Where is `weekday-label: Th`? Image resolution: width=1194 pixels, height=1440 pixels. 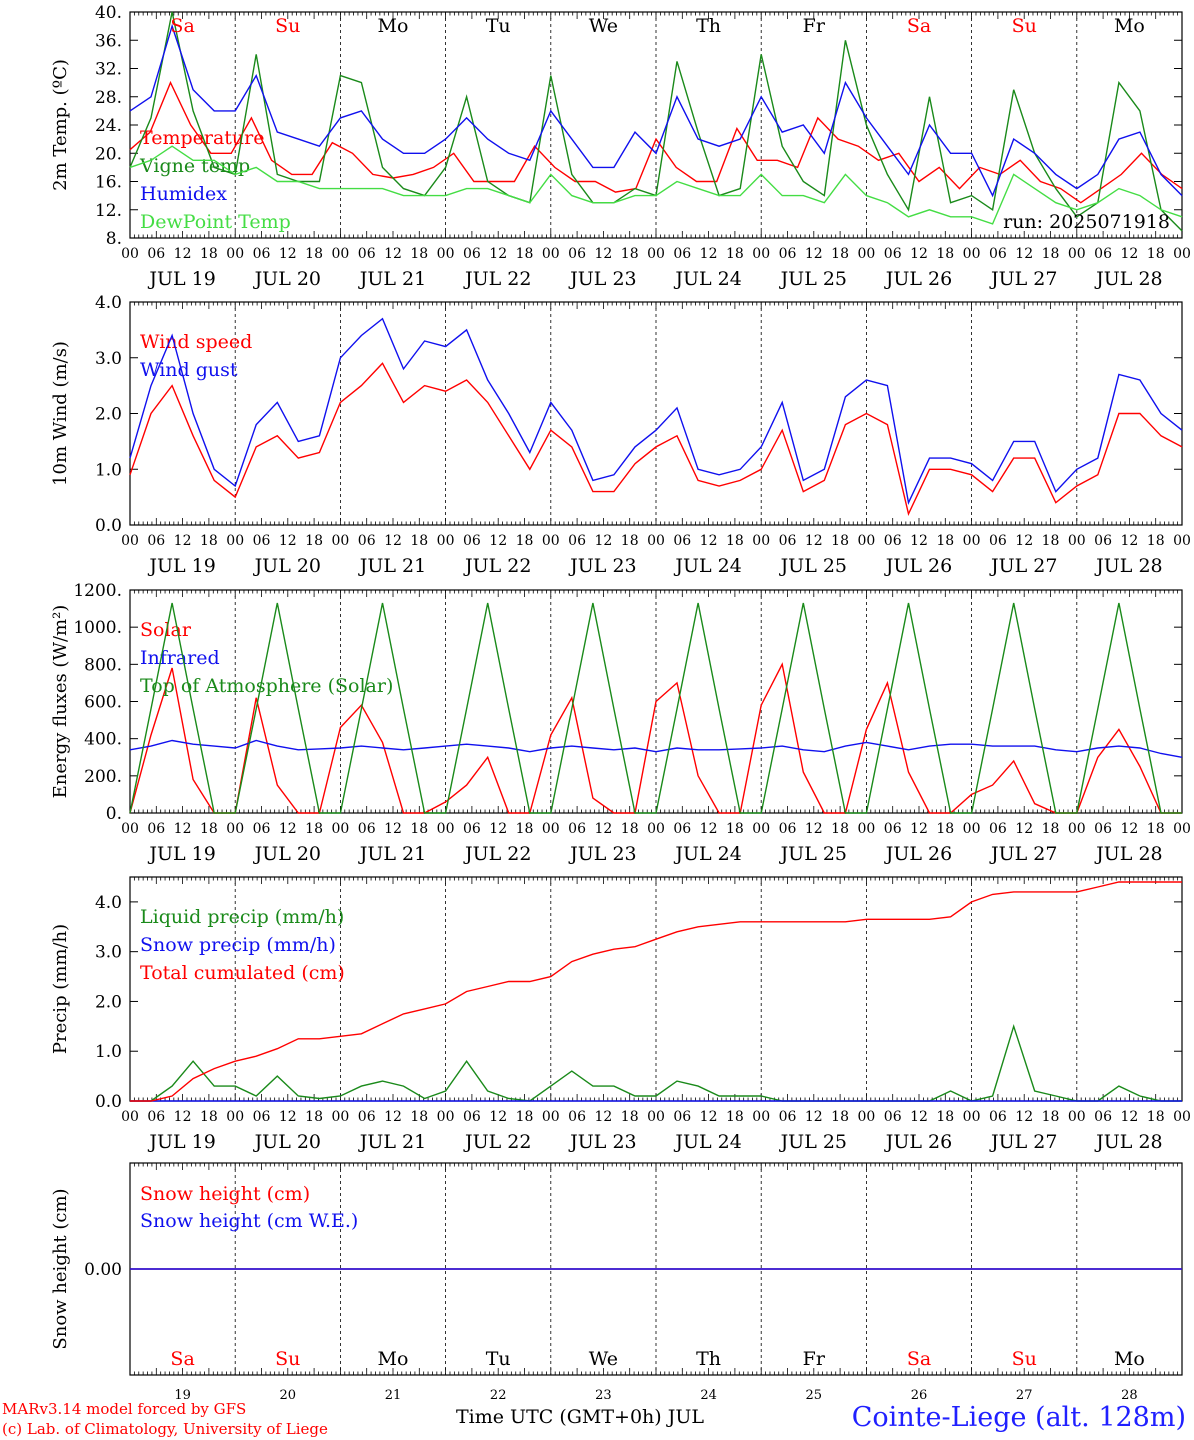
weekday-label: Th is located at coordinates (708, 26).